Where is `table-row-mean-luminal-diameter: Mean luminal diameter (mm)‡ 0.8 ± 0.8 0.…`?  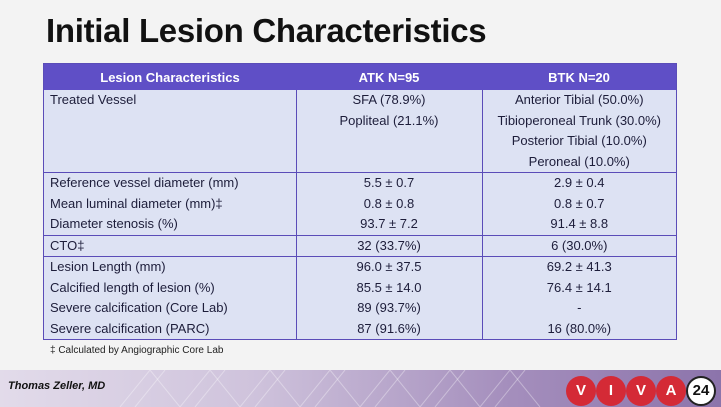 table-row-mean-luminal-diameter: Mean luminal diameter (mm)‡ 0.8 ± 0.8 0.… is located at coordinates (360, 203).